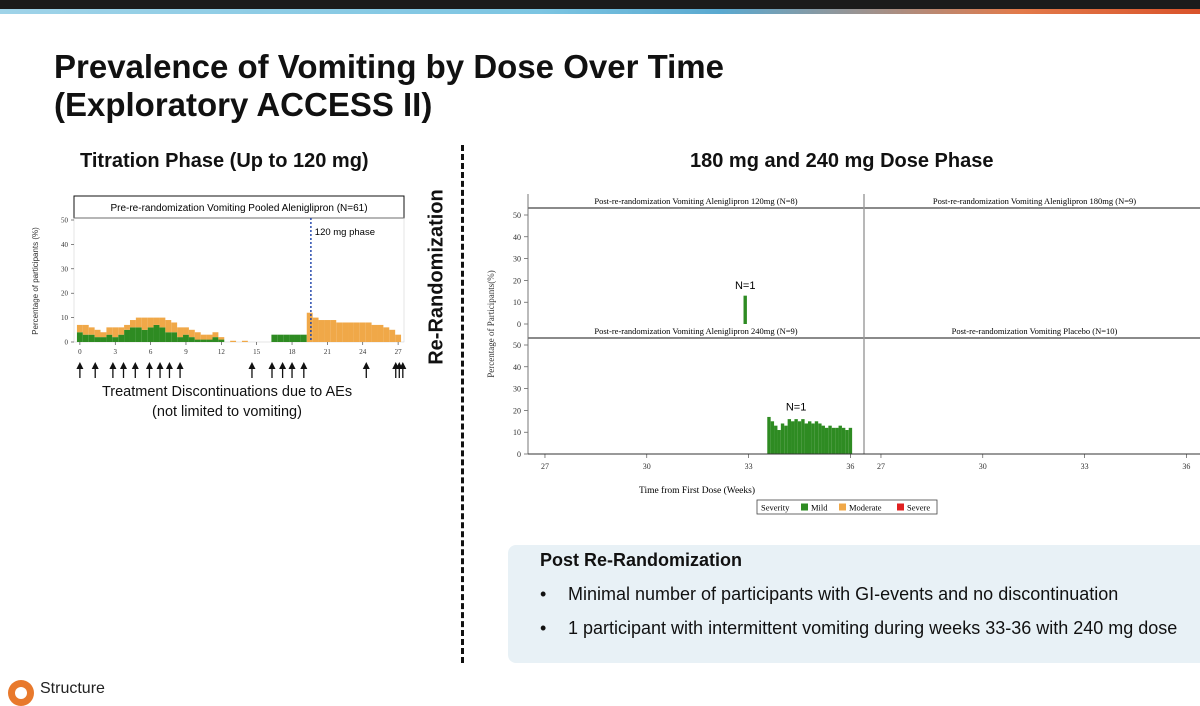  I want to click on slide-title-line2: (Exploratory ACCESS II), so click(243, 104).